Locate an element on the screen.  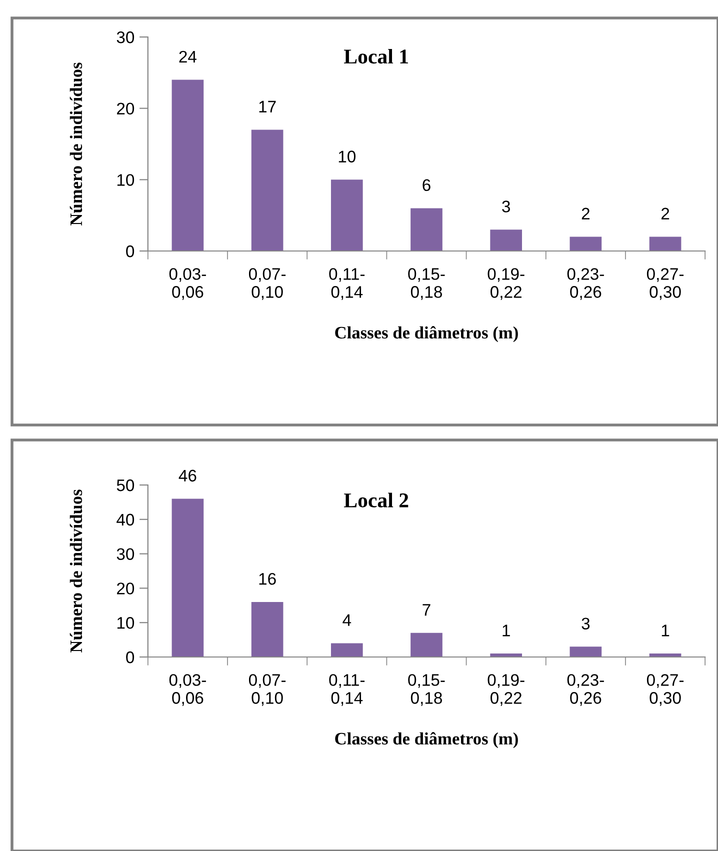
data-label: 4 is located at coordinates (347, 620).